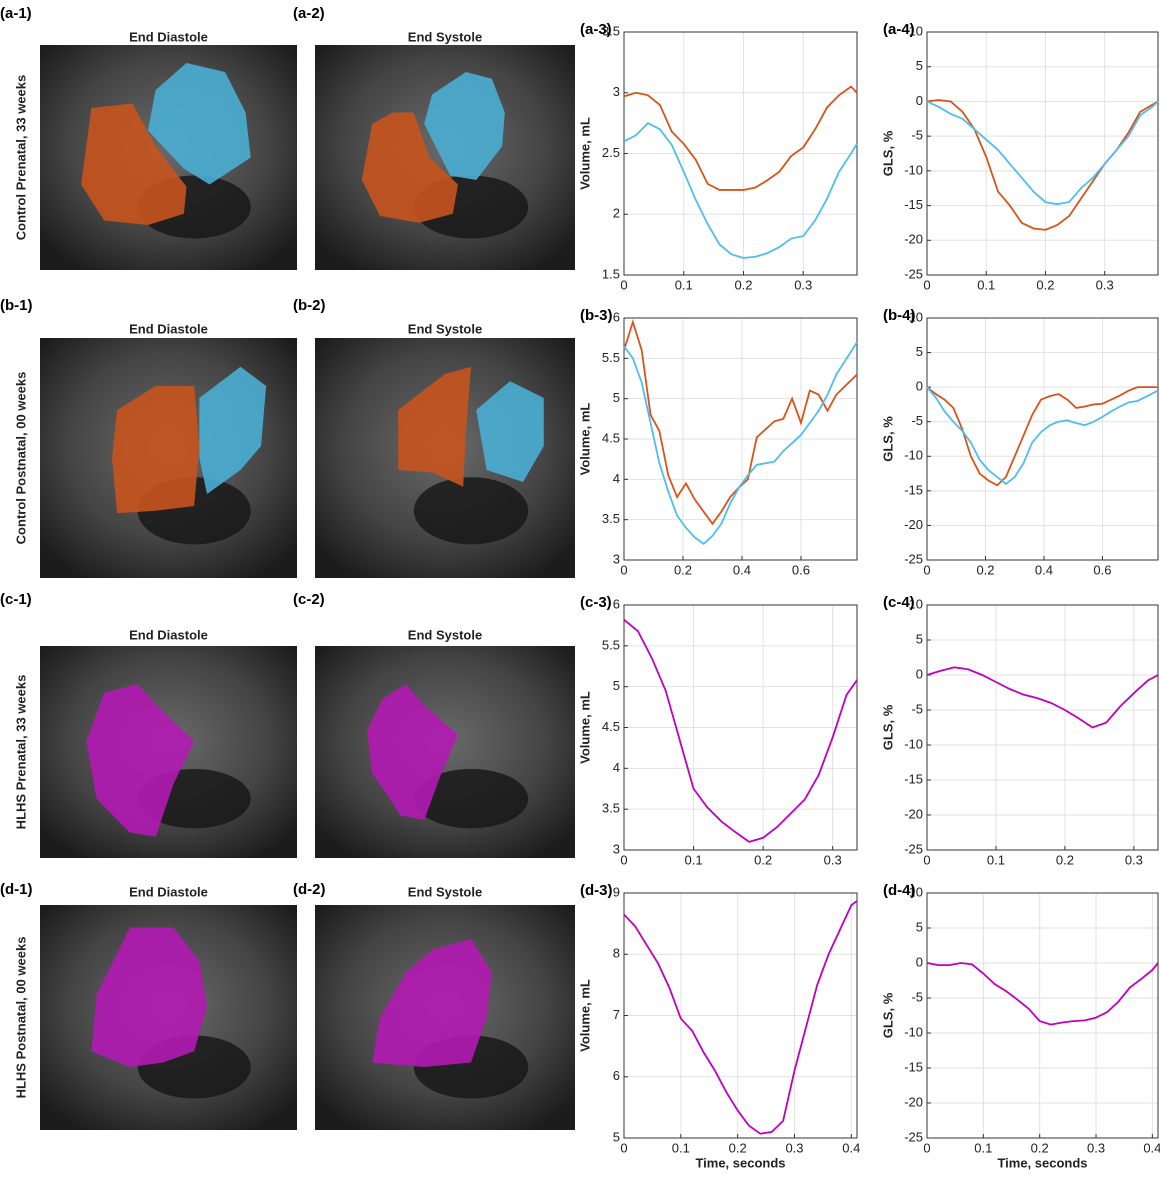  What do you see at coordinates (913, 455) in the screenshot?
I see `y-tick-label: -10` at bounding box center [913, 455].